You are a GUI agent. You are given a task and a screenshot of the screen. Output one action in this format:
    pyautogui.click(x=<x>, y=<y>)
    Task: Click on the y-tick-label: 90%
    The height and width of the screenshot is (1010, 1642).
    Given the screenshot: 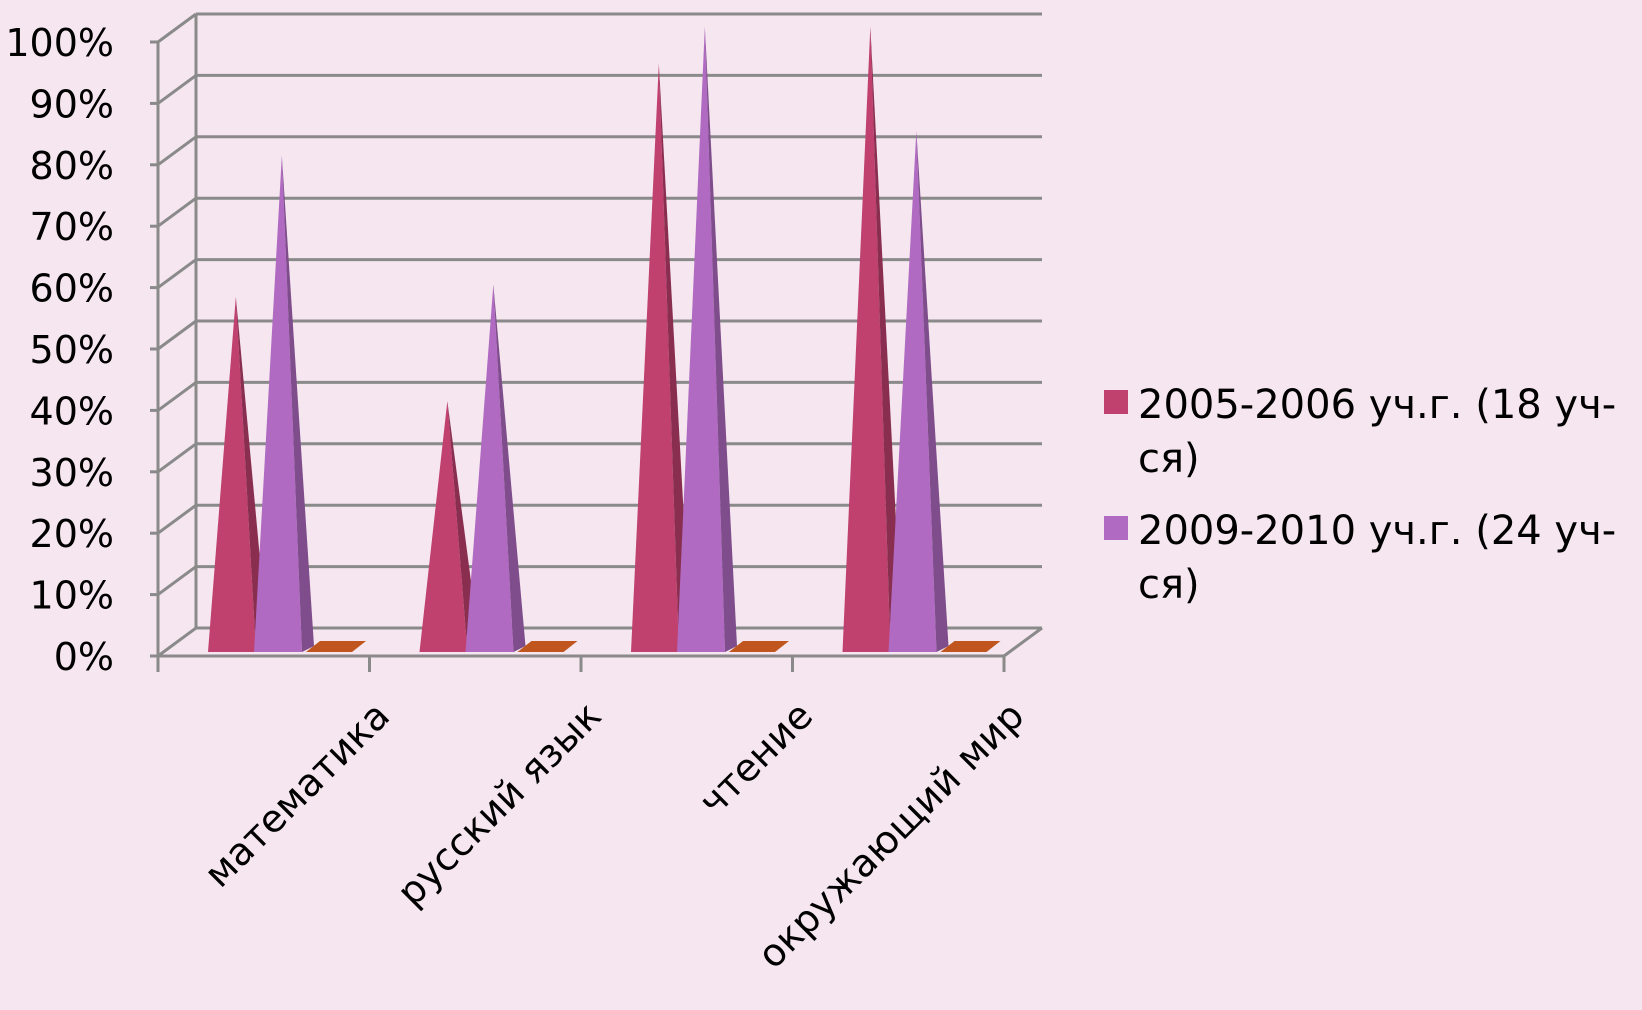 What is the action you would take?
    pyautogui.click(x=72, y=104)
    